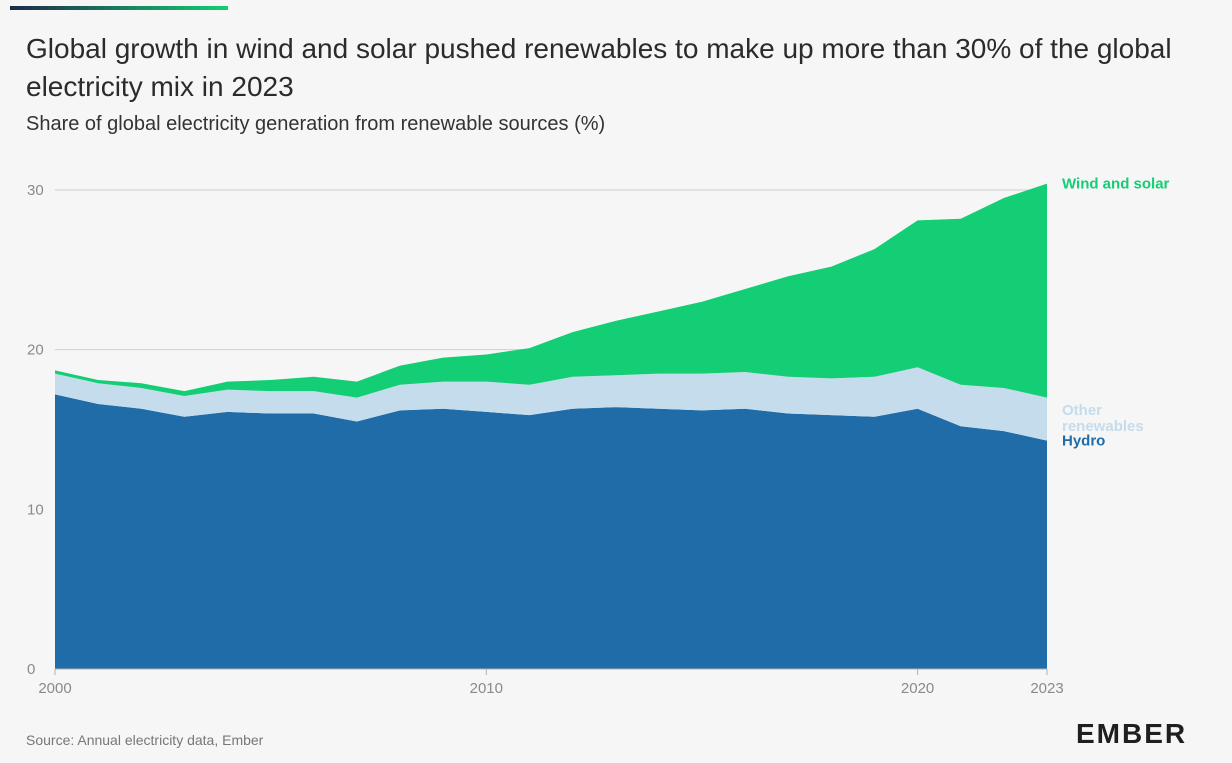 This screenshot has height=763, width=1232. I want to click on header-accent-bar, so click(119, 8).